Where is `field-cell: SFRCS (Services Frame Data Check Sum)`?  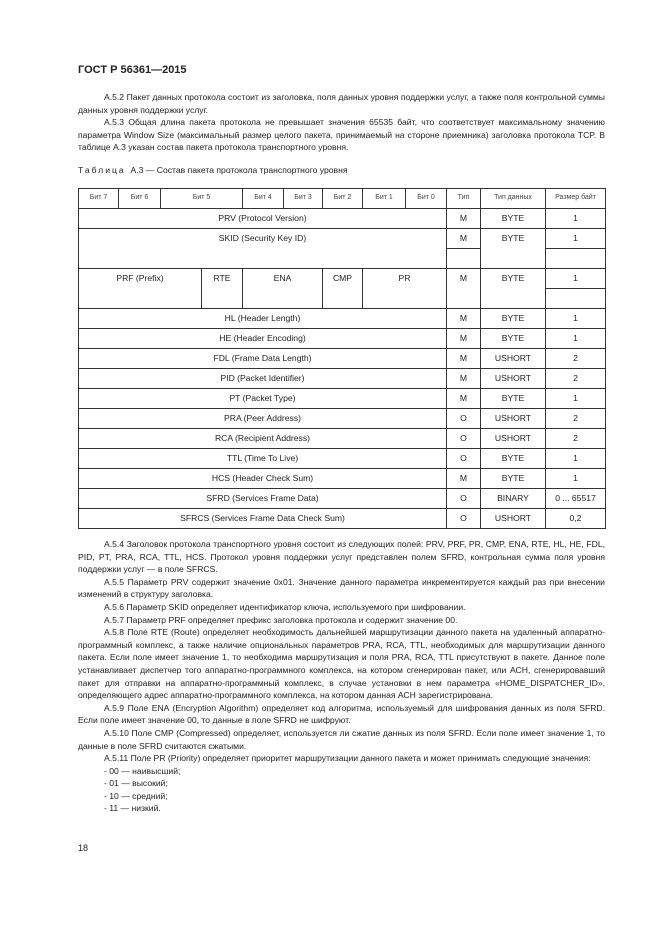 field-cell: SFRCS (Services Frame Data Check Sum) is located at coordinates (262, 518).